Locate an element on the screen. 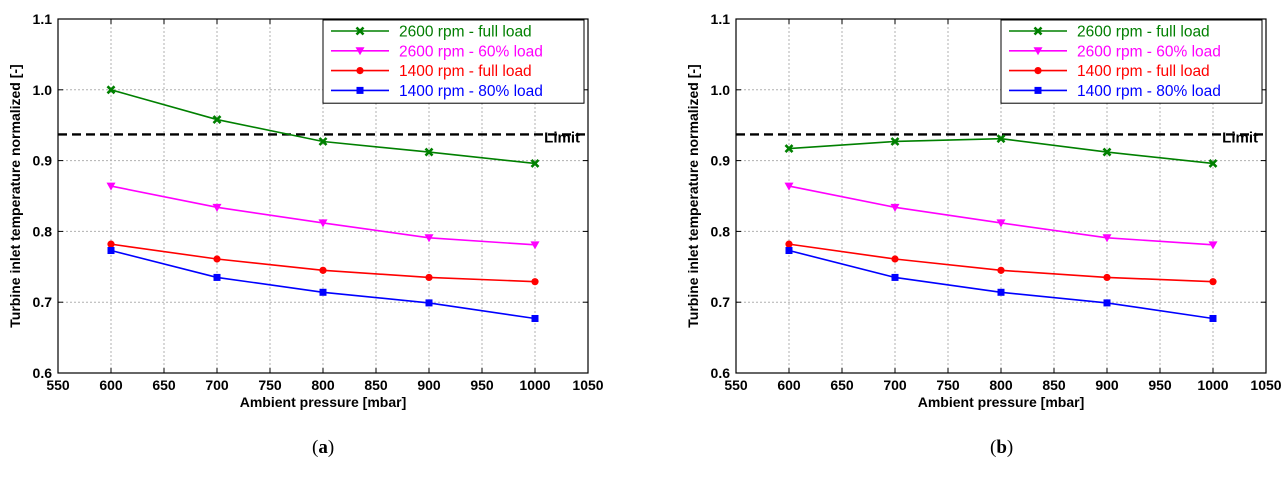  caption-b-letter: b is located at coordinates (1001, 447).